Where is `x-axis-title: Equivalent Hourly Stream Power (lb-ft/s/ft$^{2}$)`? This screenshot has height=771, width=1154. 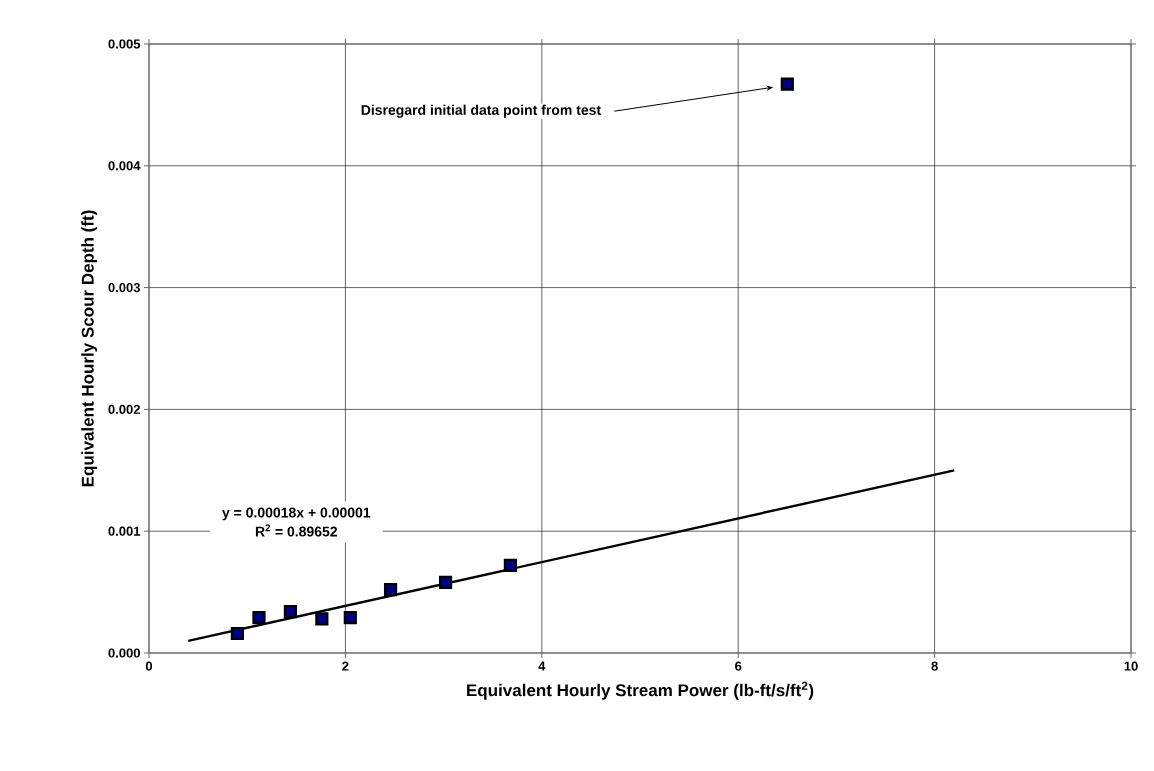 x-axis-title: Equivalent Hourly Stream Power (lb-ft/s/ft$^{2}$) is located at coordinates (640, 690).